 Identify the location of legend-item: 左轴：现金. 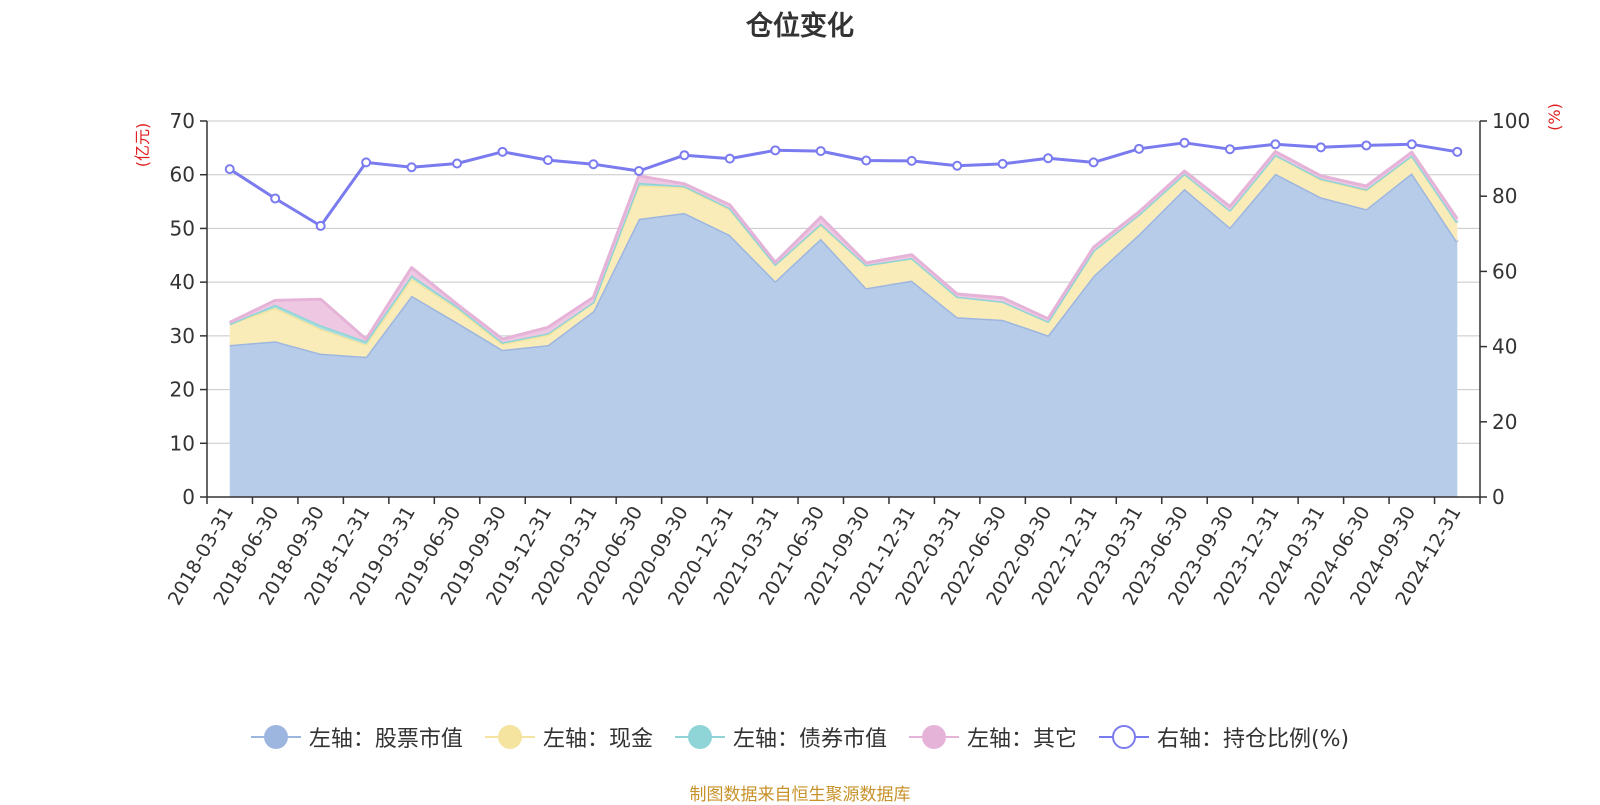
(568, 737).